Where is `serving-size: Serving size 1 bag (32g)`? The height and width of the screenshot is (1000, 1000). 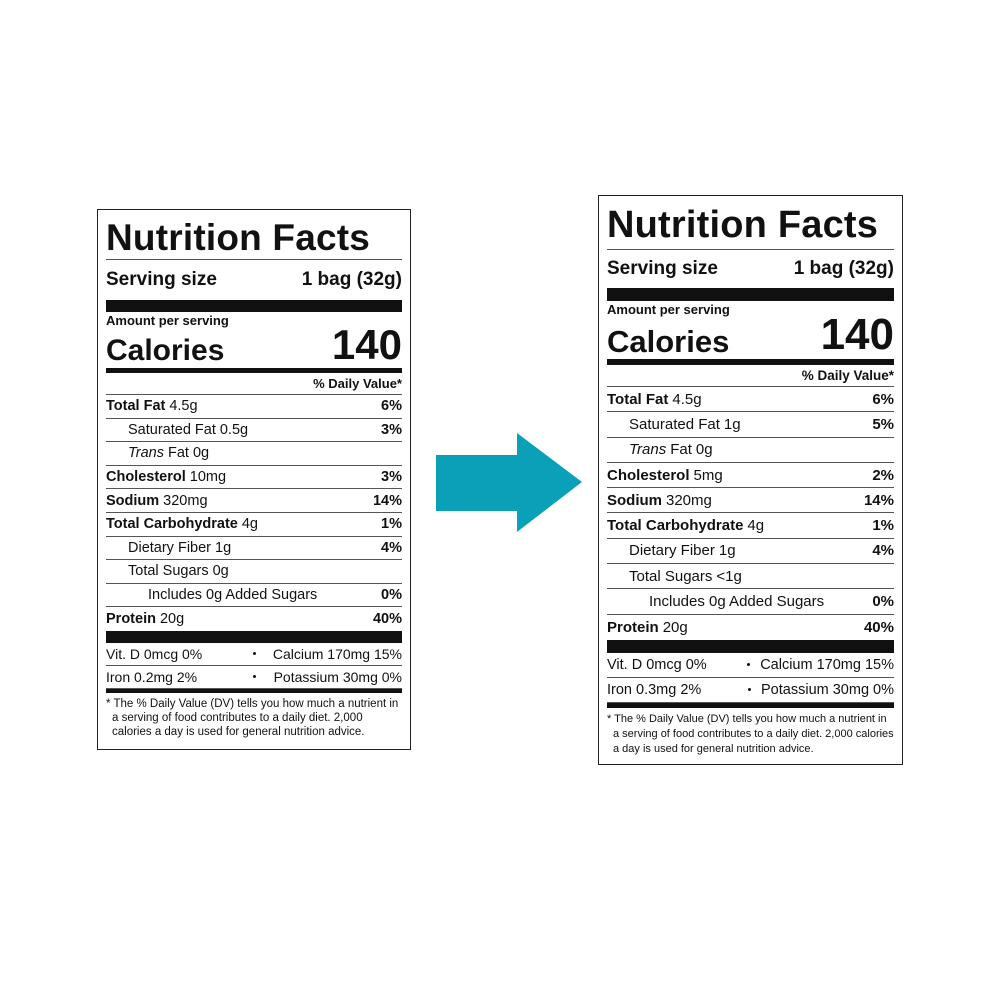
serving-size: Serving size 1 bag (32g) is located at coordinates (750, 269).